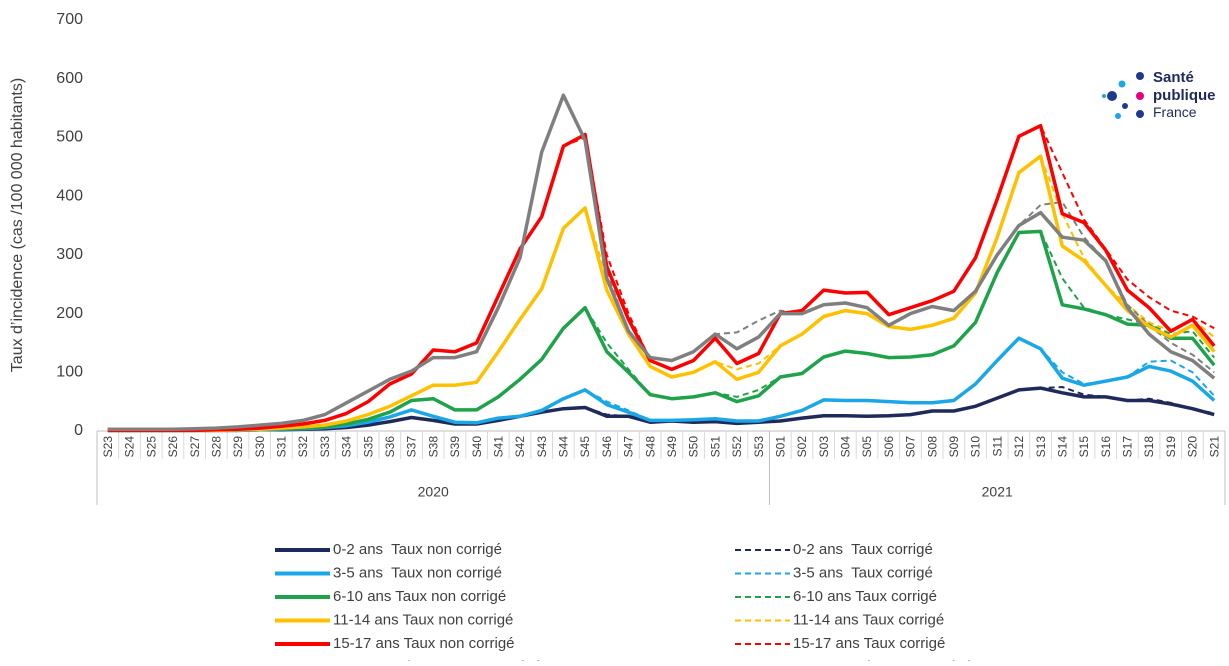 The image size is (1229, 666). What do you see at coordinates (433, 492) in the screenshot?
I see `group-label: 2020` at bounding box center [433, 492].